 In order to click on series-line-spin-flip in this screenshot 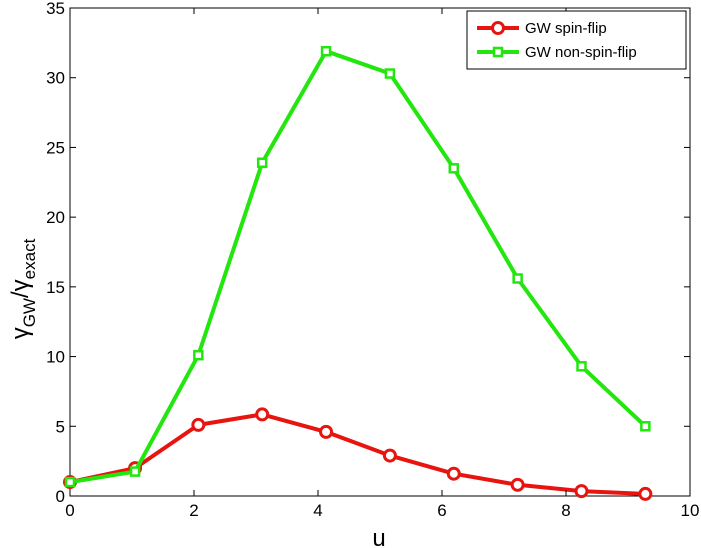, I will do `click(357, 454)`.